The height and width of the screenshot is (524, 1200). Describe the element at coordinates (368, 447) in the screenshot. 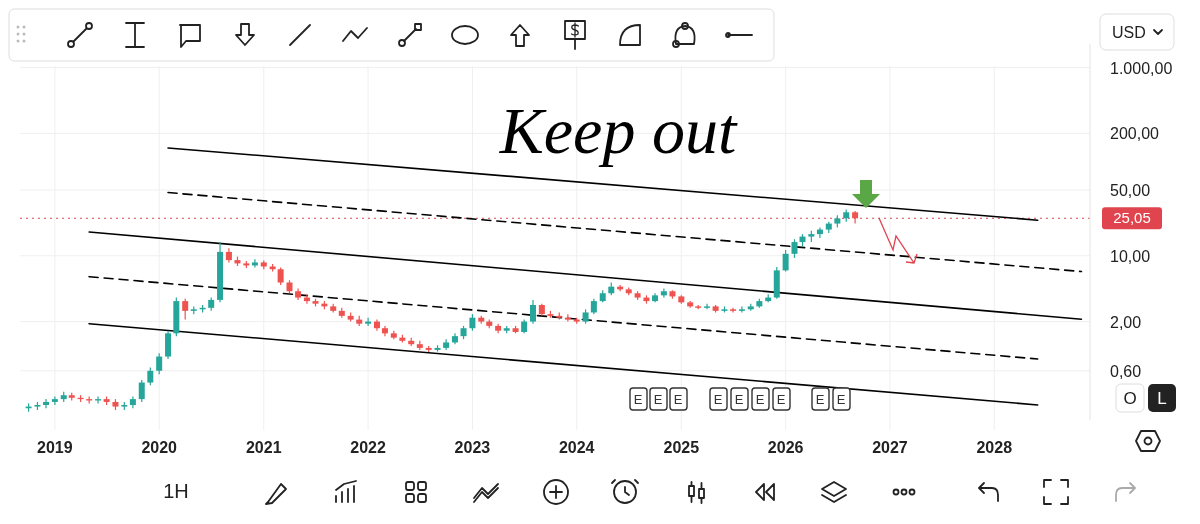

I see `x-tick-label: 2022` at that location.